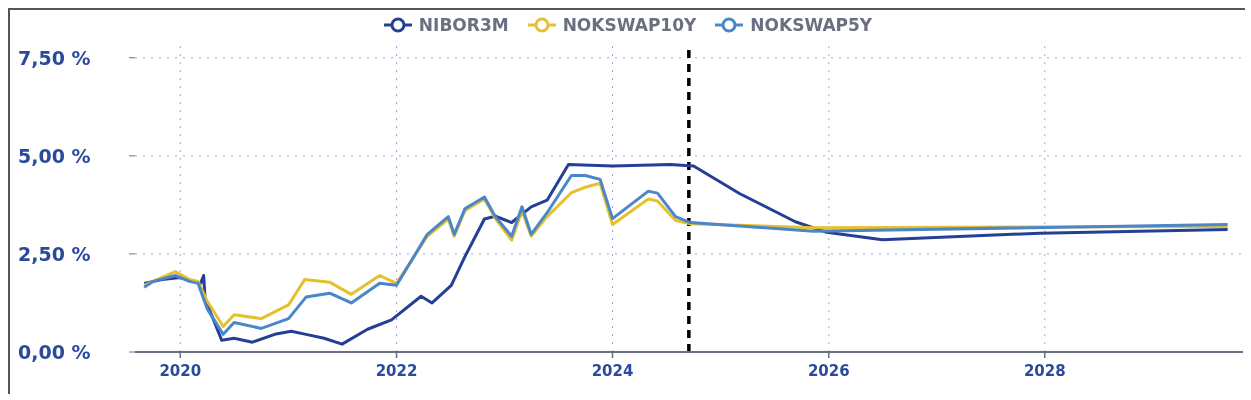 The image size is (1251, 400). I want to click on x-tick-label: 2026, so click(828, 371).